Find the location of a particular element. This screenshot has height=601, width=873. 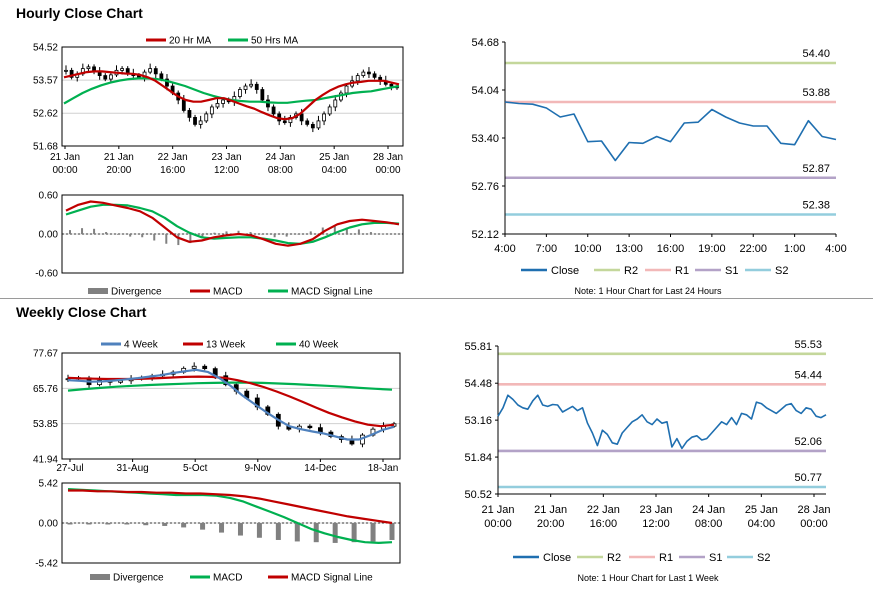

weekly-pivot-x-tick: 20:00 is located at coordinates (551, 524).